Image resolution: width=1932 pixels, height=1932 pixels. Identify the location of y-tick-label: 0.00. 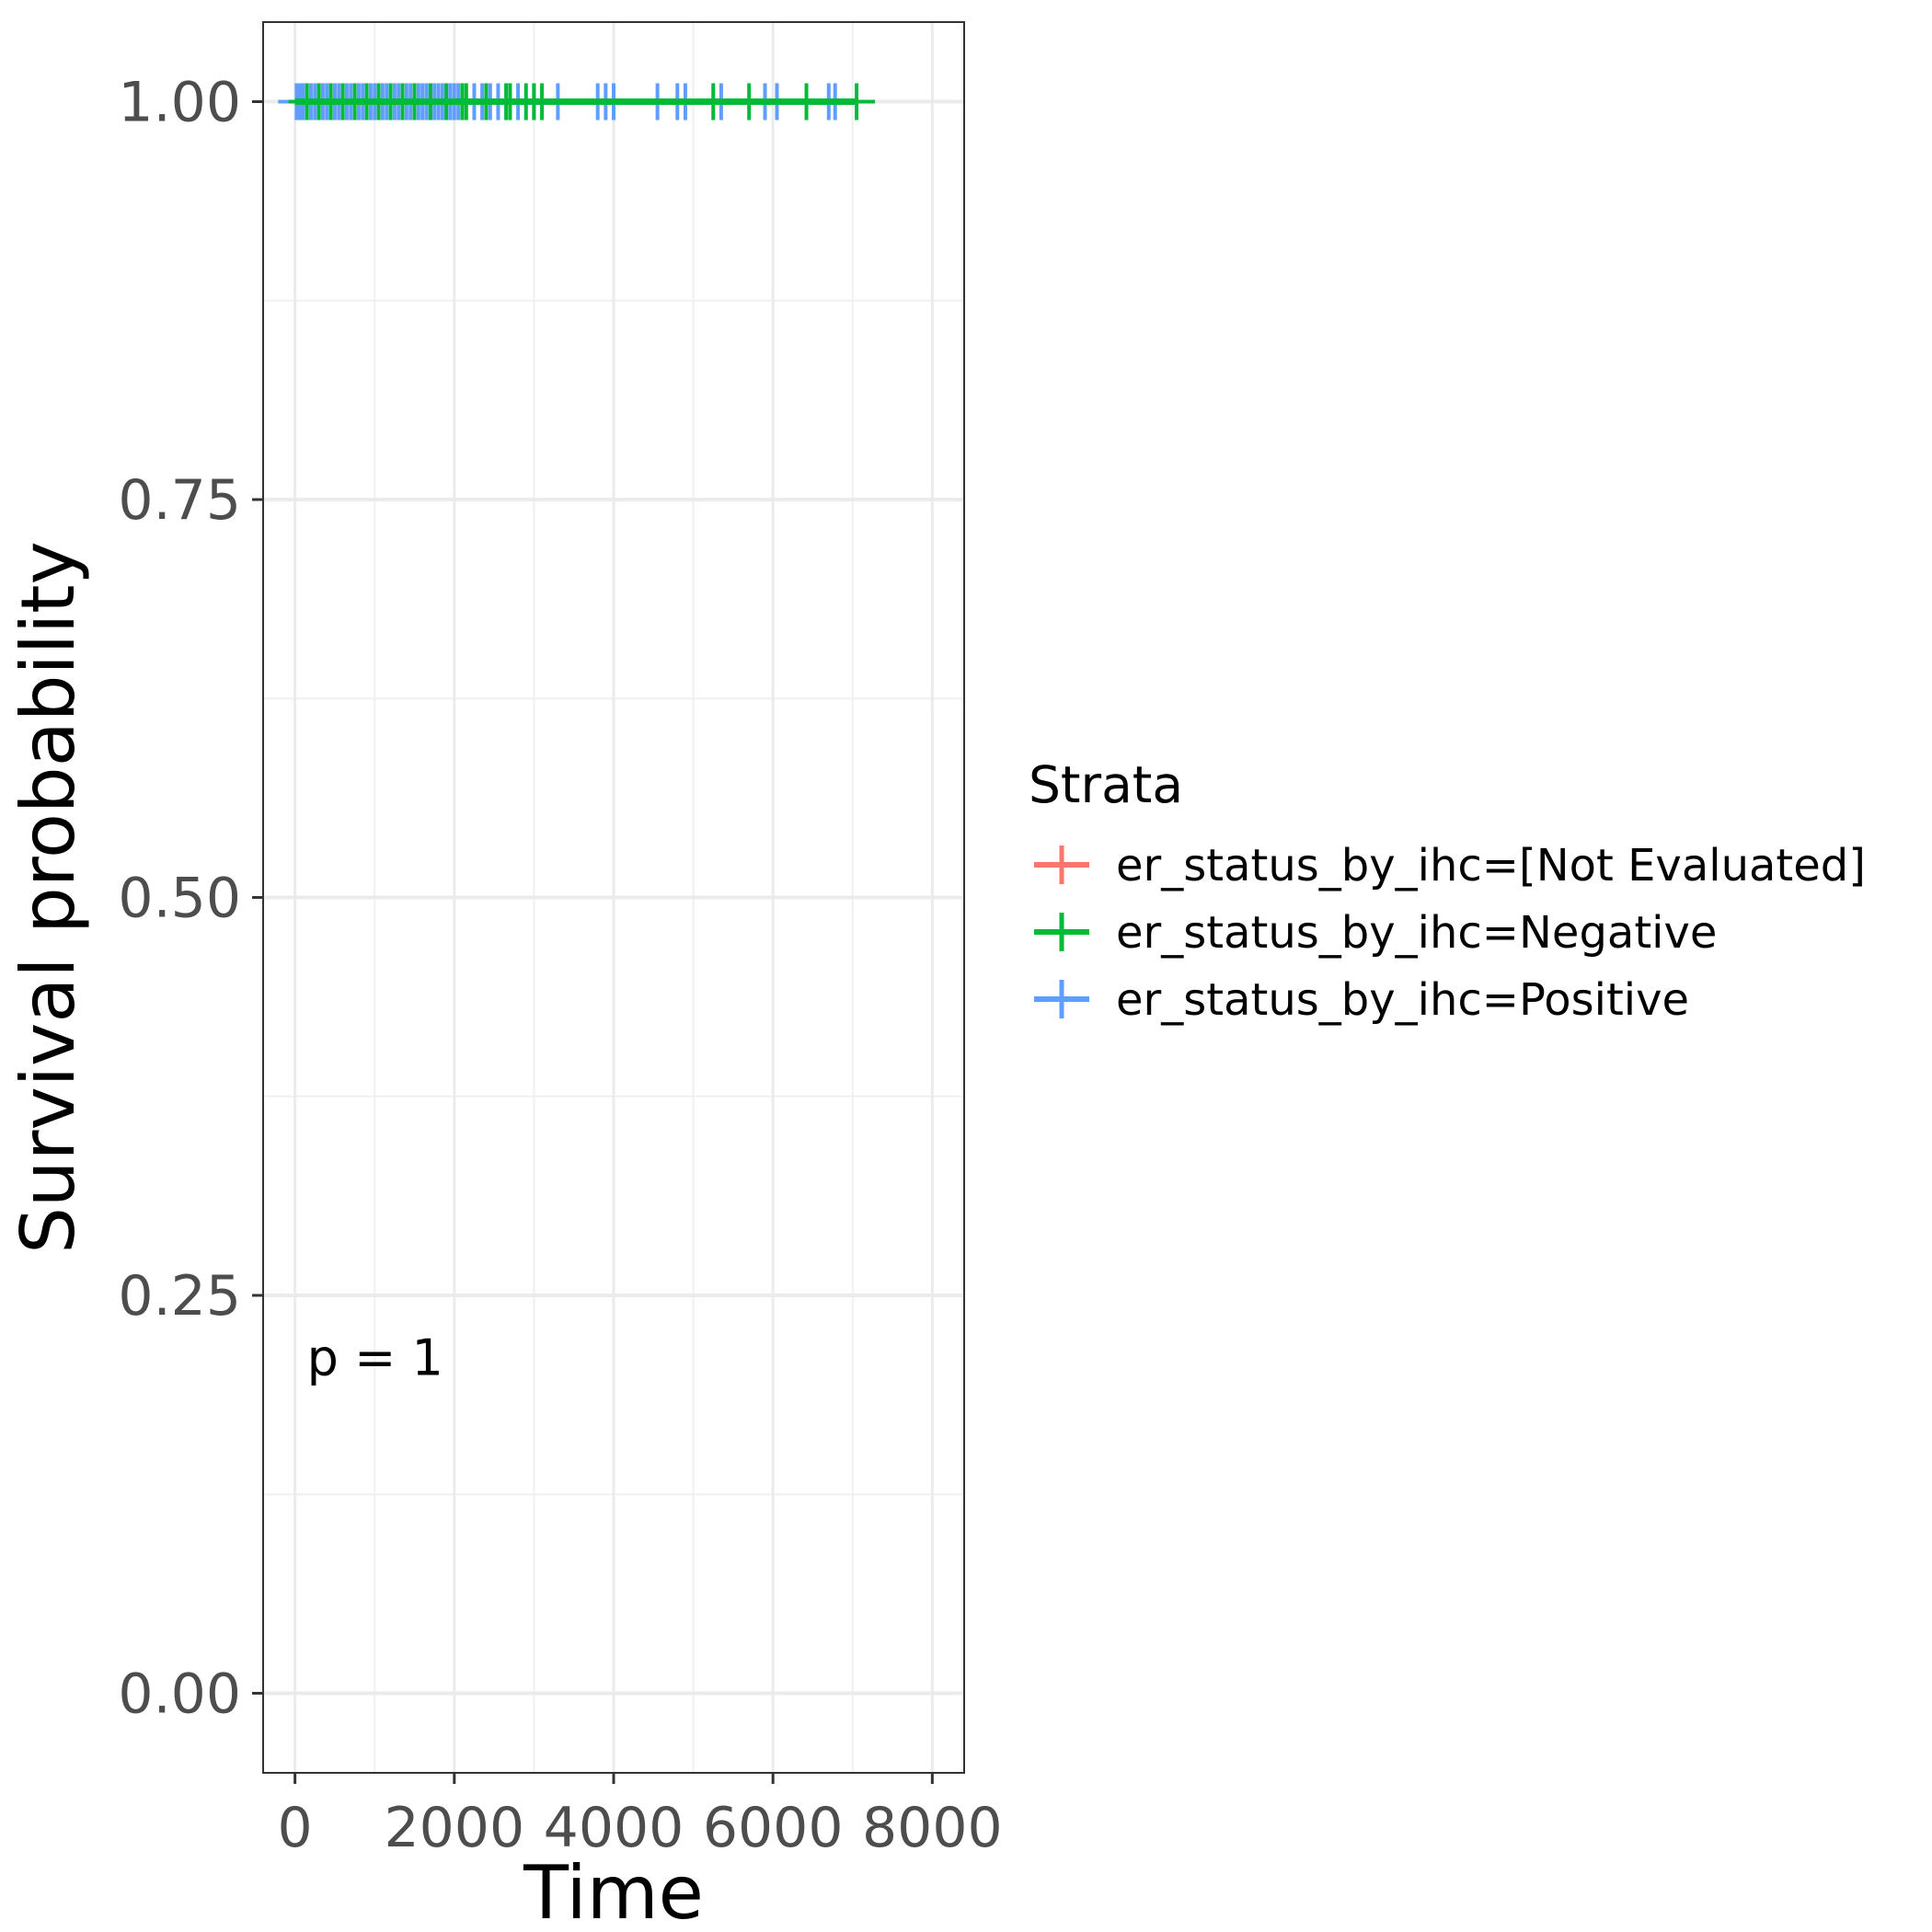
(179, 1694).